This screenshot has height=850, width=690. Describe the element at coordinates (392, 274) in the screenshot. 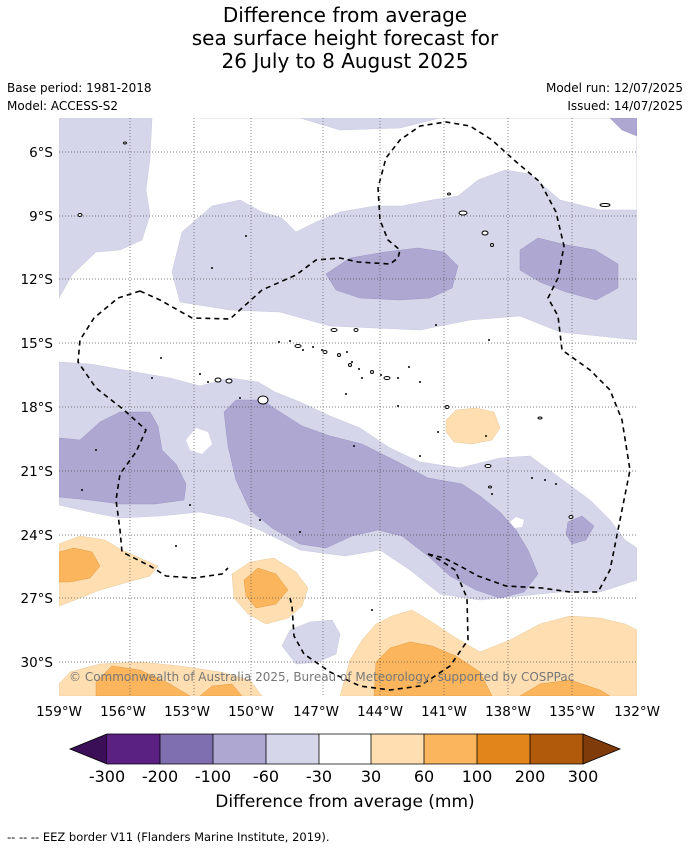

I see `negative-area-north` at that location.